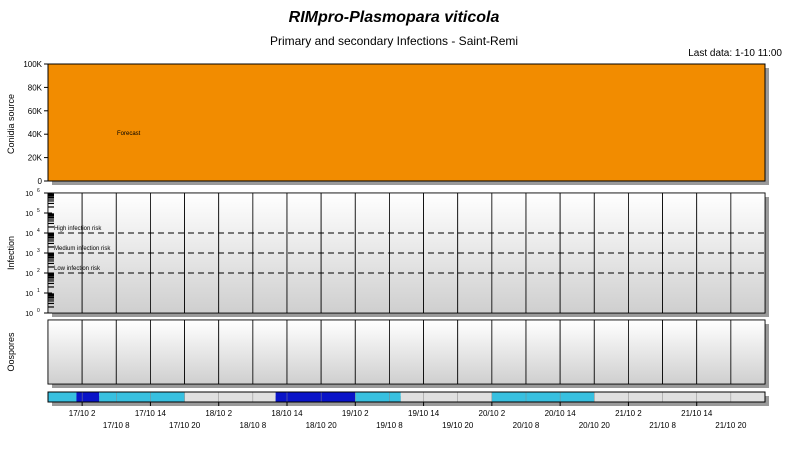 The width and height of the screenshot is (788, 450). Describe the element at coordinates (526, 425) in the screenshot. I see `x-tick-label-lower: 20/10 8` at that location.